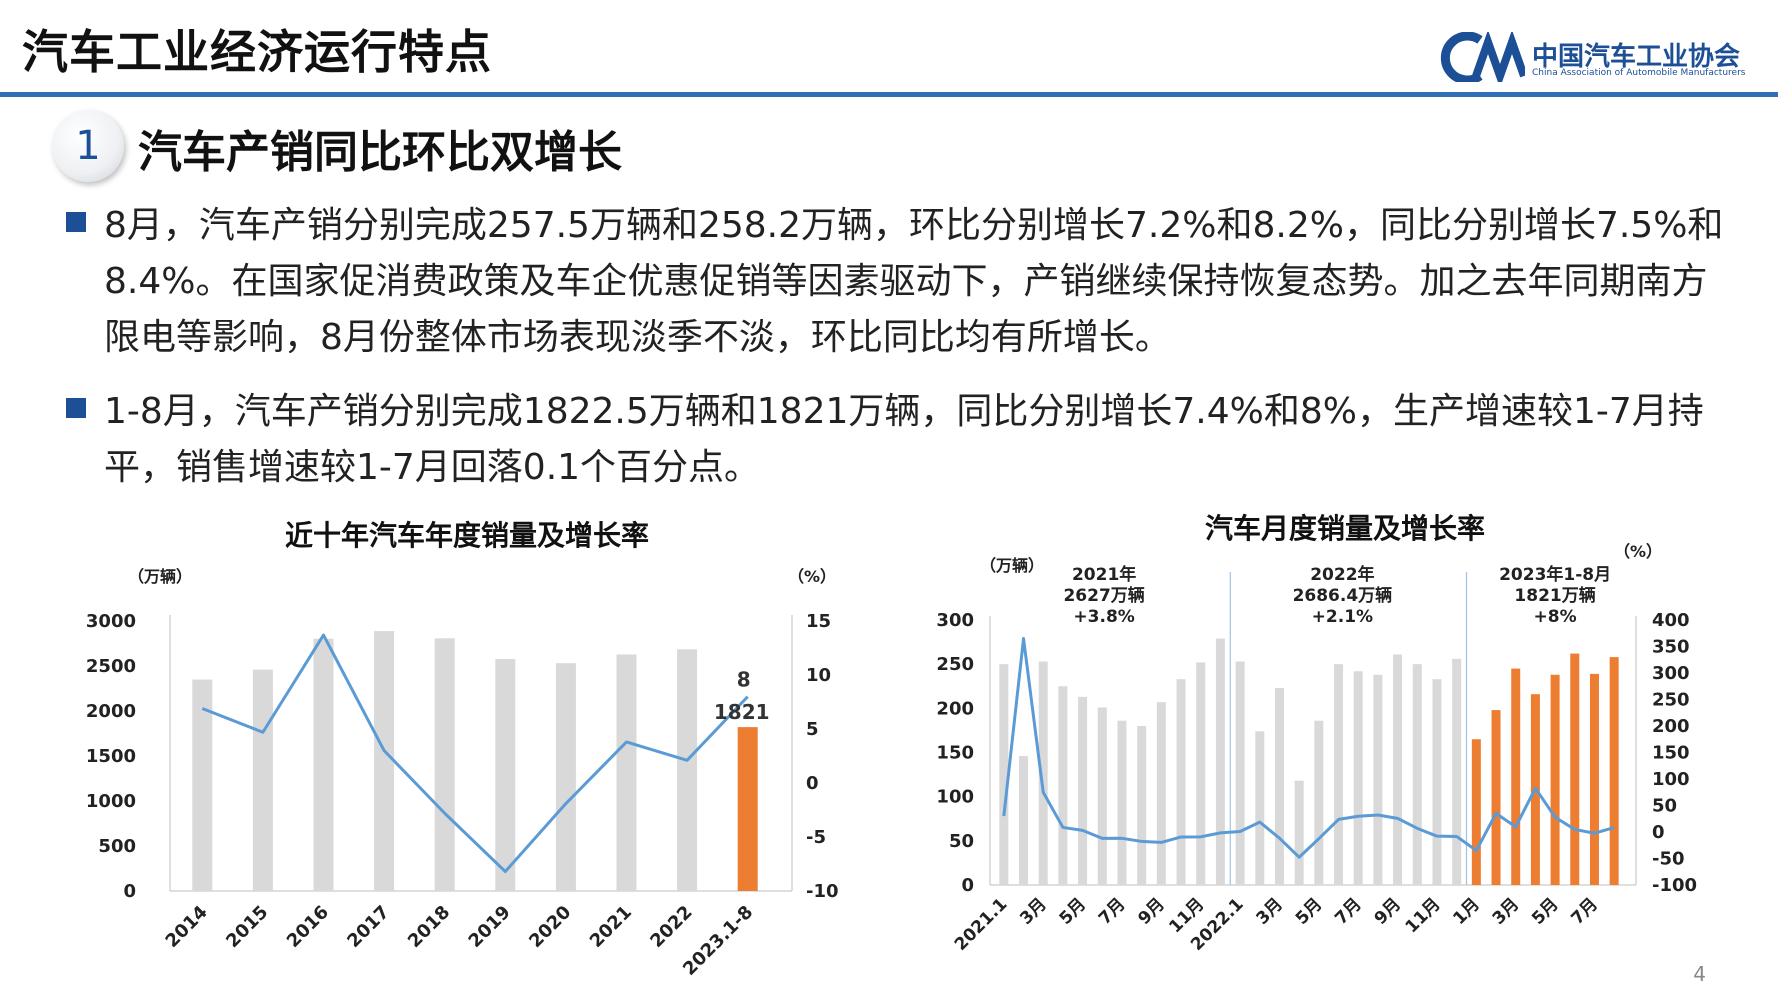 This screenshot has width=1778, height=1000. Describe the element at coordinates (160, 576) in the screenshot. I see `left-axis-unit: （万辆）` at that location.